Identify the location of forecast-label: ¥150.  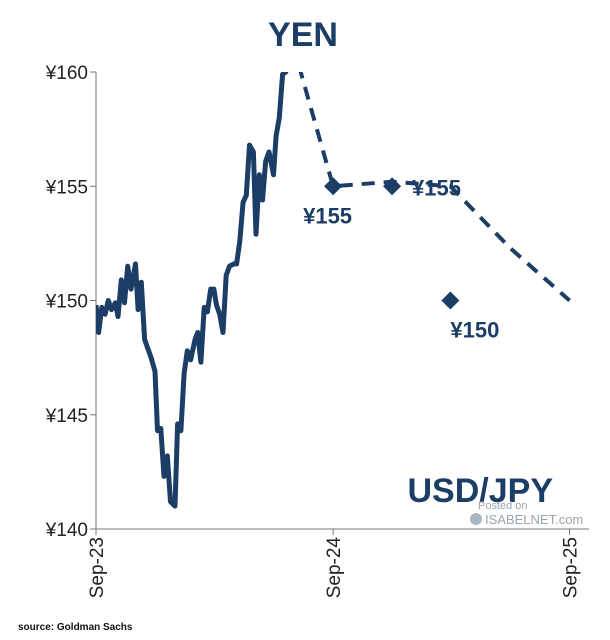
(474, 330).